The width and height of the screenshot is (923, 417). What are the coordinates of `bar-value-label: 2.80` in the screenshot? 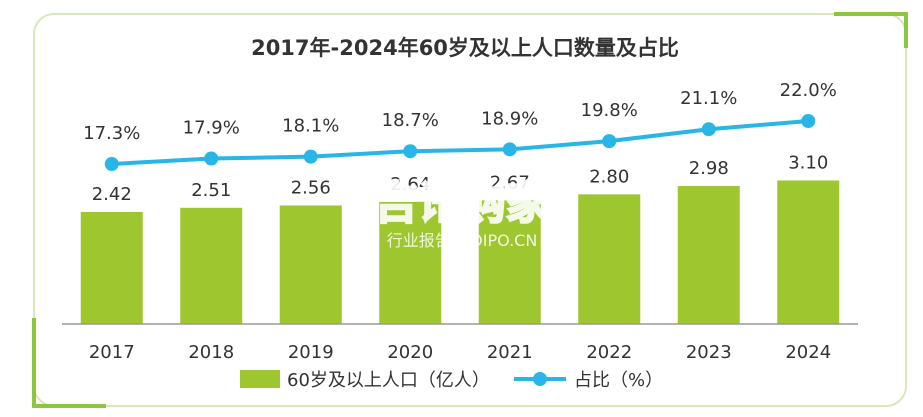 It's located at (609, 176).